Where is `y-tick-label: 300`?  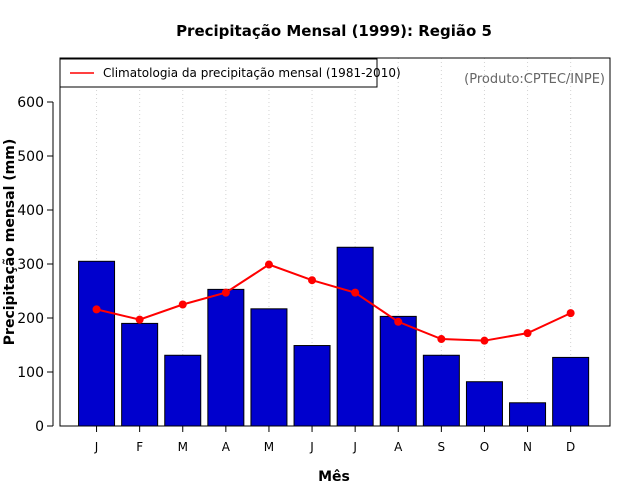
y-tick-label: 300 is located at coordinates (30, 265).